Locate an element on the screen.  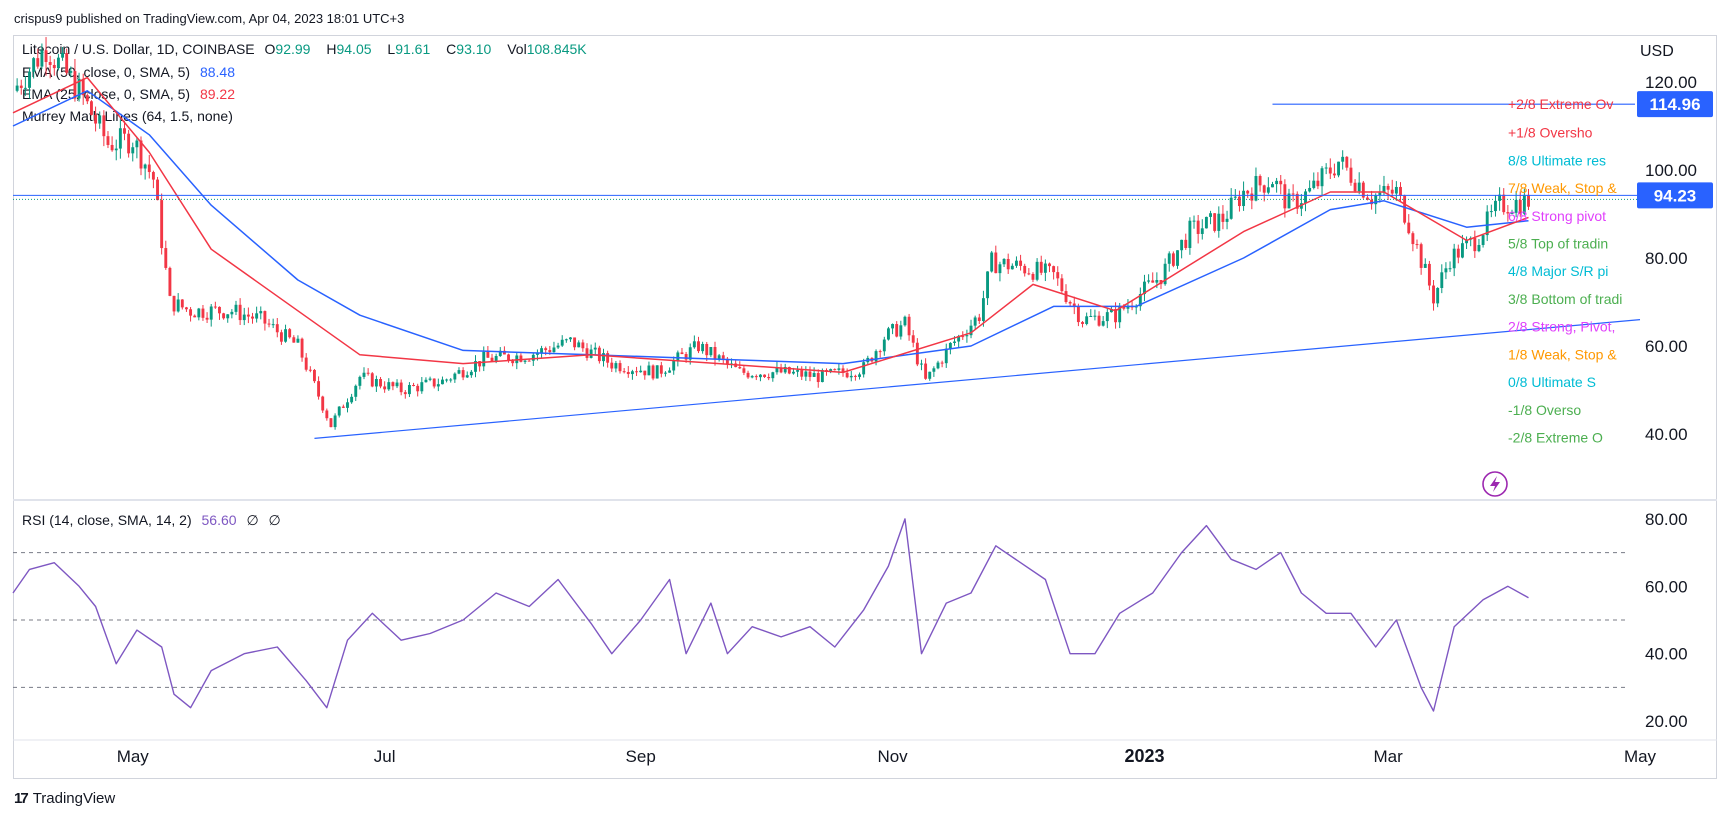
murrey-label: 0/8 Ultimate S is located at coordinates (1552, 382).